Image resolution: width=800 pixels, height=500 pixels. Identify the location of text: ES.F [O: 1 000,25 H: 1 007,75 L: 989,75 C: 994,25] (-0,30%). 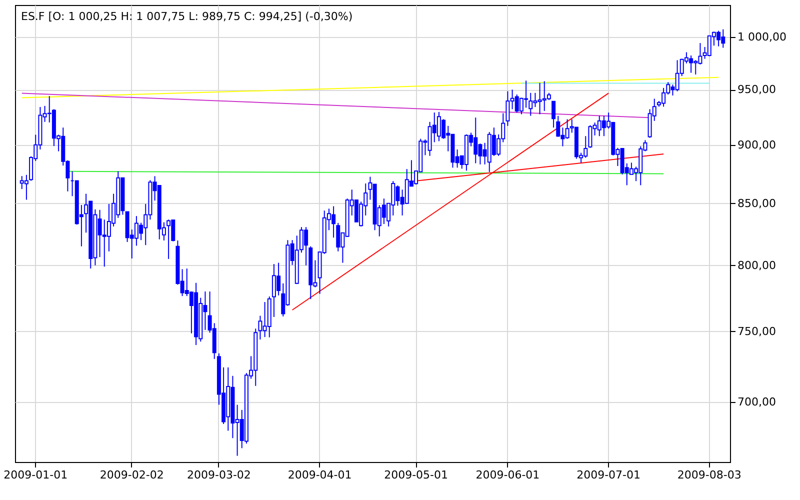
(187, 16).